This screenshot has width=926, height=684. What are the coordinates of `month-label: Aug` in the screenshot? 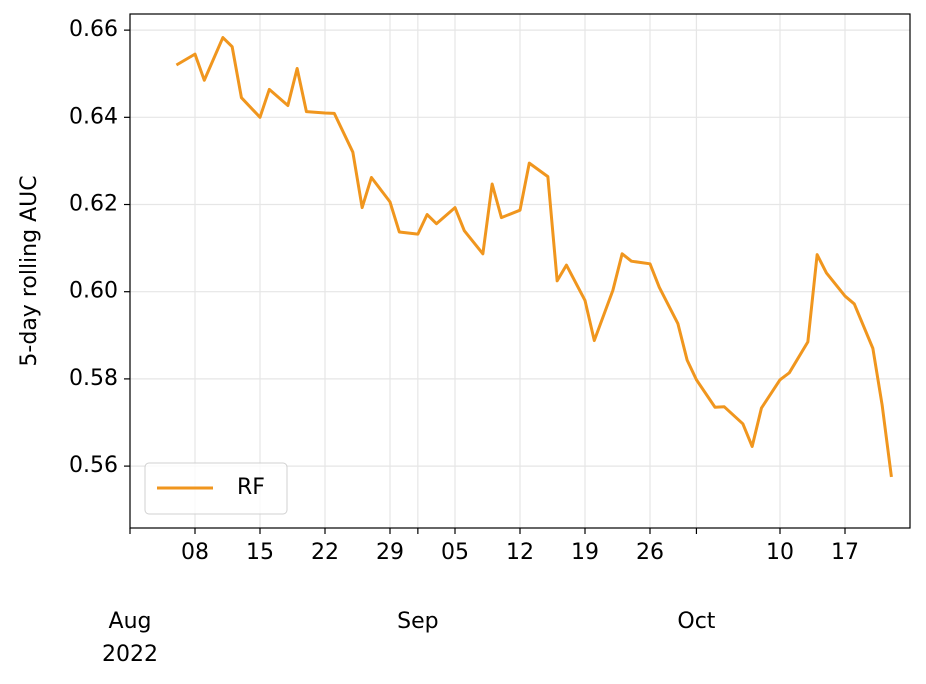 It's located at (130, 621).